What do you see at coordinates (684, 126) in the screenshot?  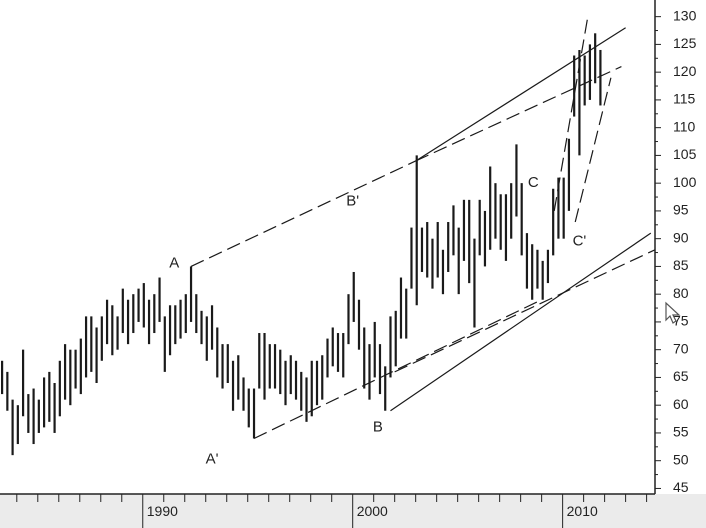 I see `y-tick-label: 110` at bounding box center [684, 126].